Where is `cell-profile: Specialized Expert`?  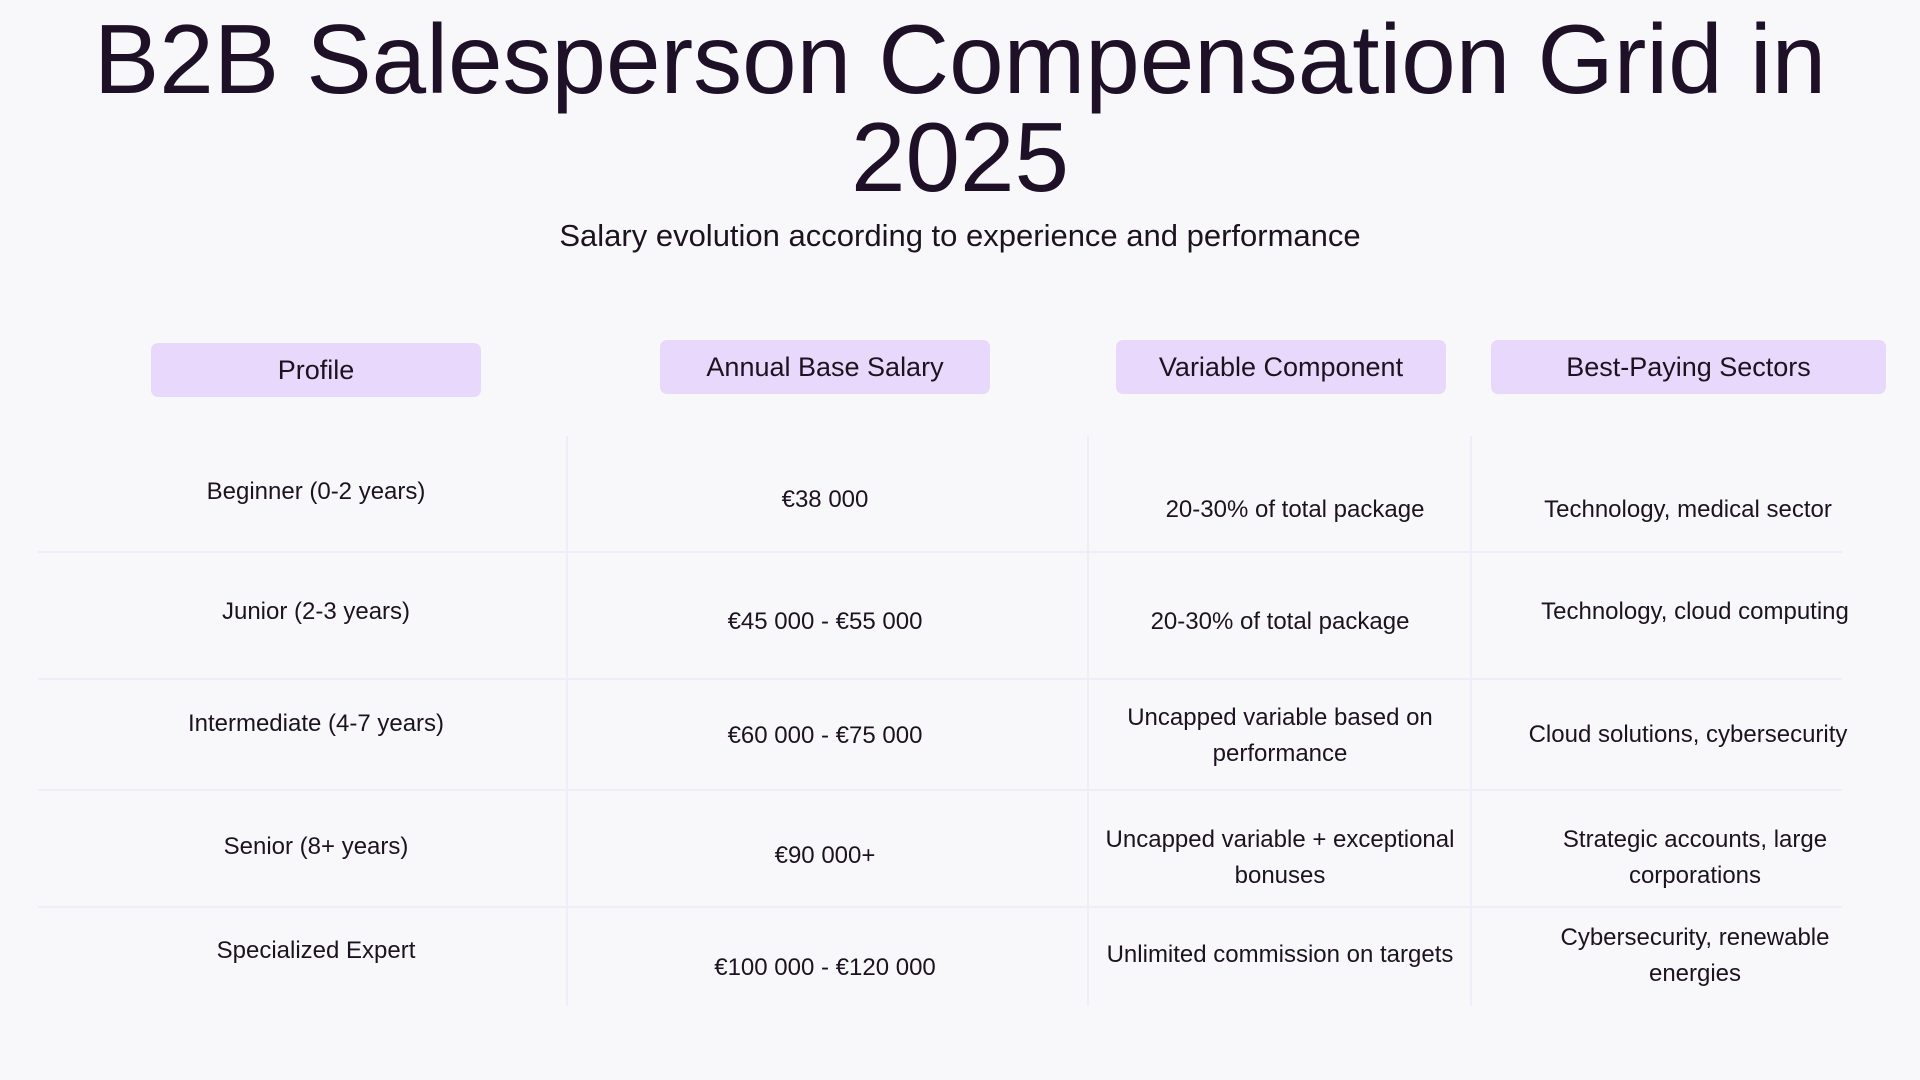
cell-profile: Specialized Expert is located at coordinates (316, 950).